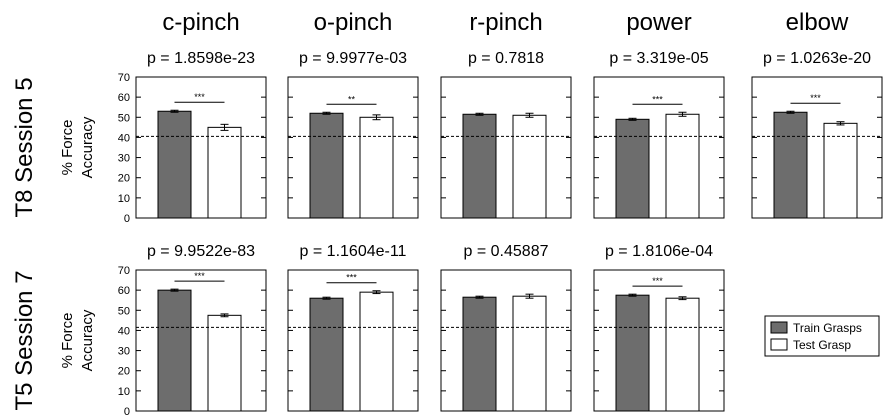  What do you see at coordinates (658, 58) in the screenshot?
I see `panel-r0-c3-p-value: p = 3.319e-05` at bounding box center [658, 58].